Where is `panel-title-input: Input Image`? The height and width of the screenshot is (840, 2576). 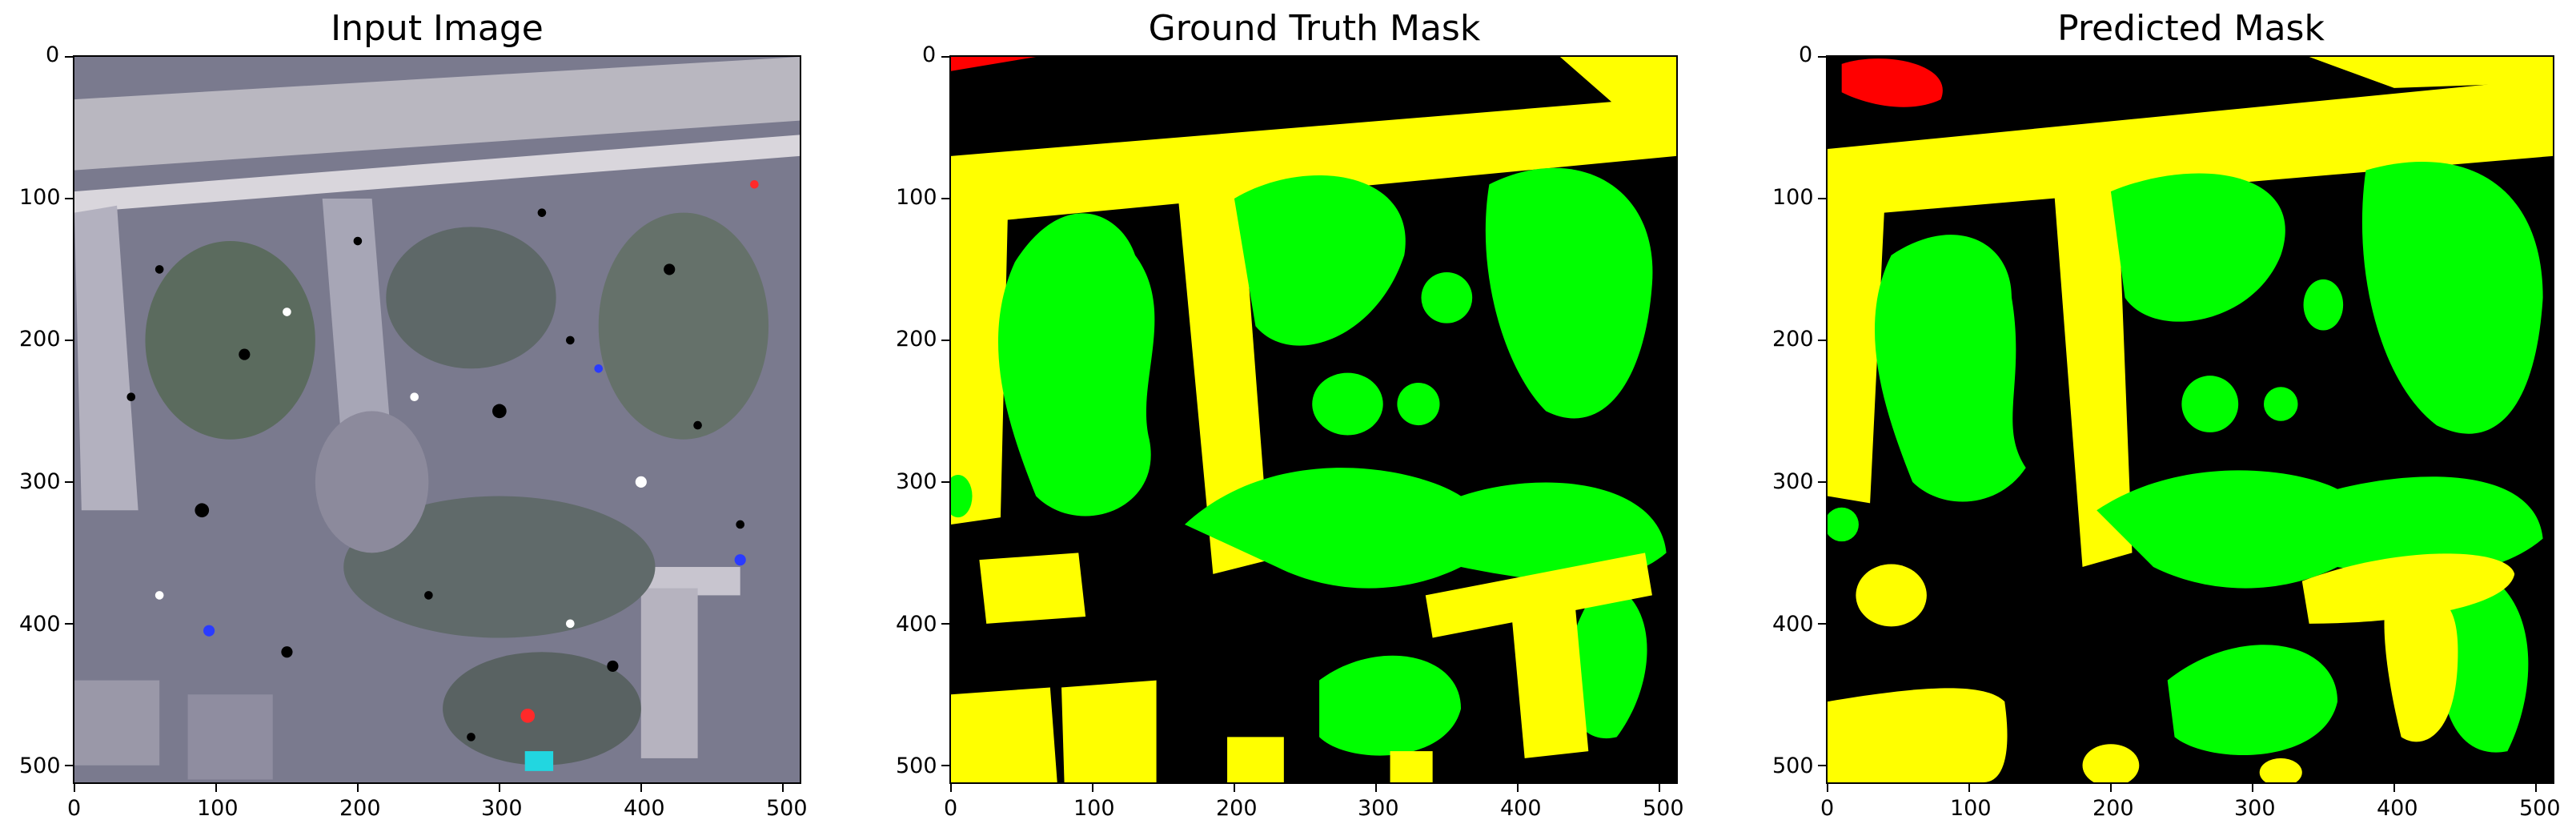 panel-title-input: Input Image is located at coordinates (437, 28).